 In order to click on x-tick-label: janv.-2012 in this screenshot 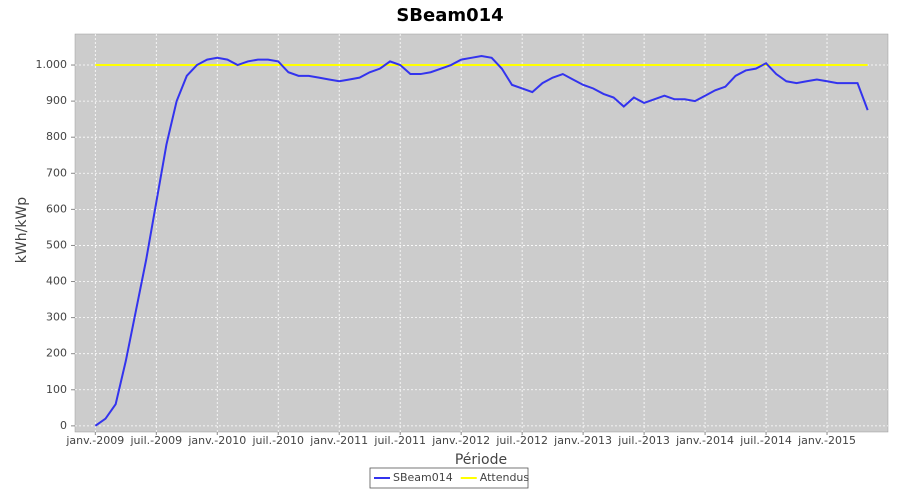, I will do `click(460, 440)`.